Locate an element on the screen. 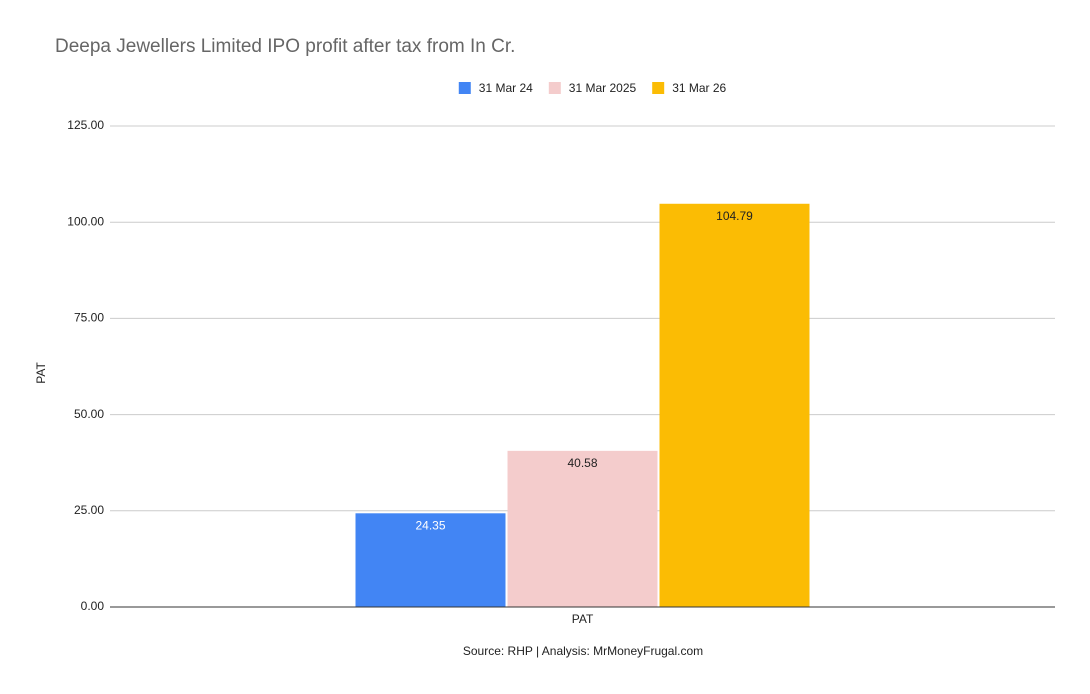  y-tick-label: 75.00 is located at coordinates (89, 318).